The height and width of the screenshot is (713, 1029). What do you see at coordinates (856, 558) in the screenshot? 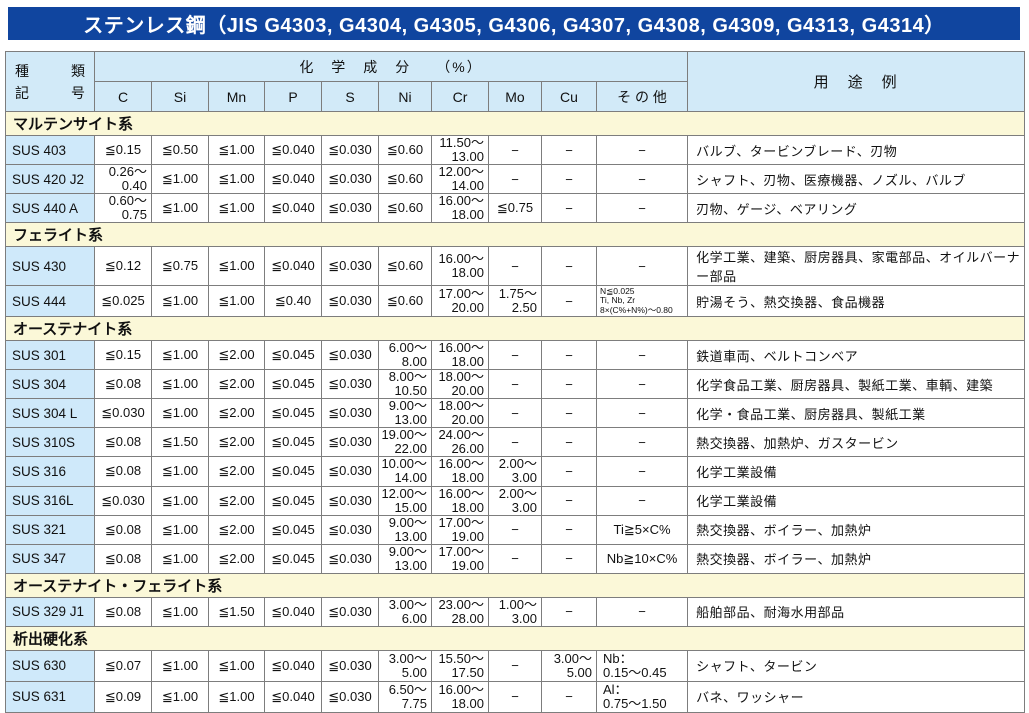
I see `usage-cell: 熱交換器、ボイラー、加熱炉` at bounding box center [856, 558].